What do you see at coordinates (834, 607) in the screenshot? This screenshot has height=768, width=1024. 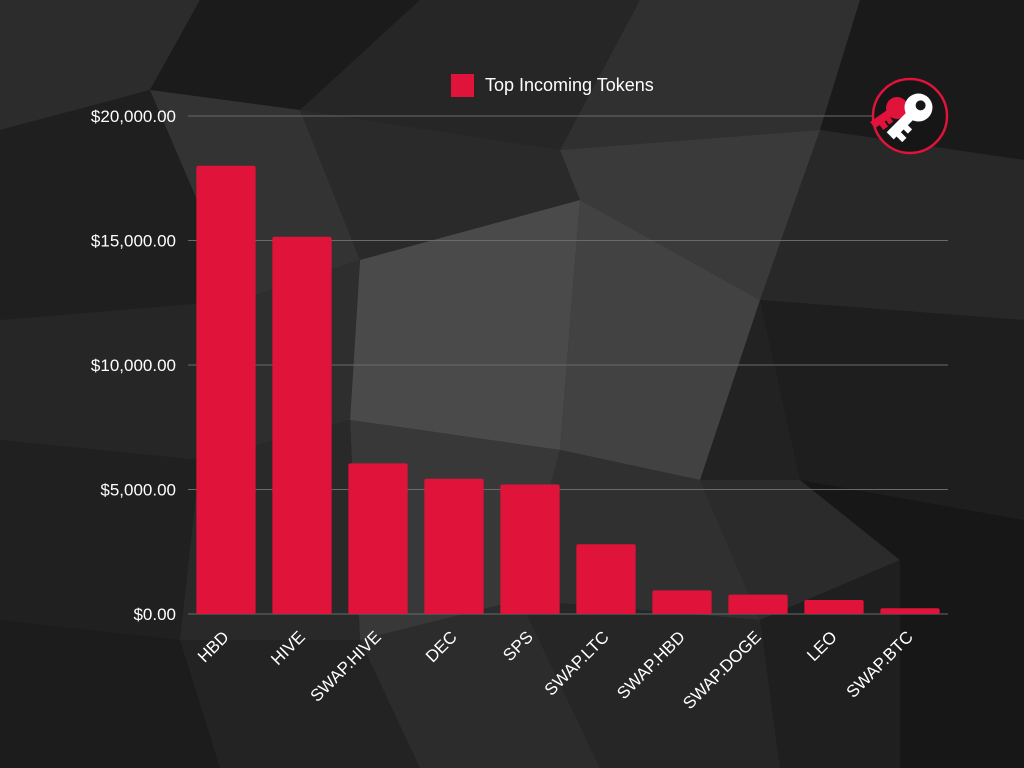 I see `bar-leo` at bounding box center [834, 607].